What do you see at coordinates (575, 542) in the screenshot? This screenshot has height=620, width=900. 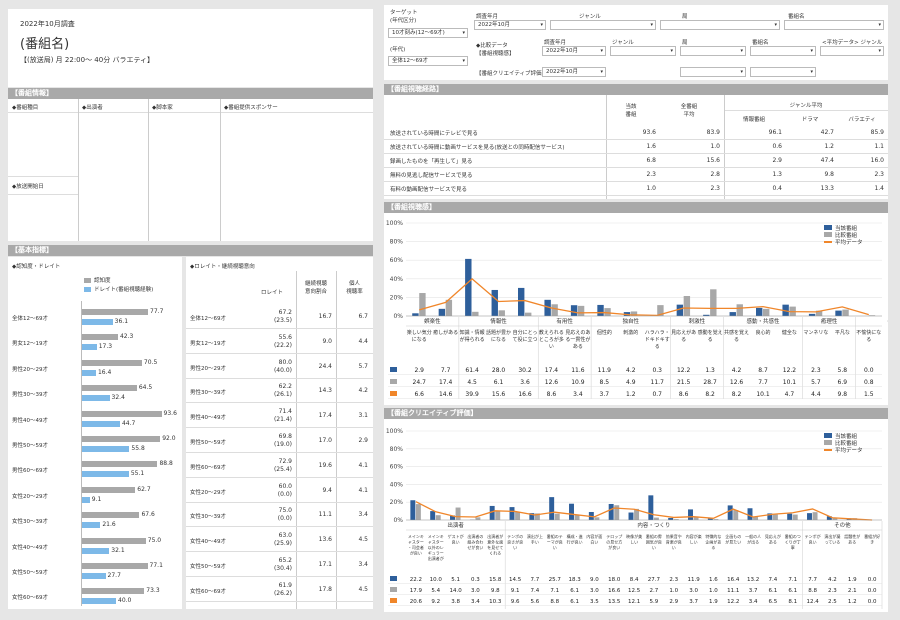 I see `creative-category-label: 行が良い` at bounding box center [575, 542].